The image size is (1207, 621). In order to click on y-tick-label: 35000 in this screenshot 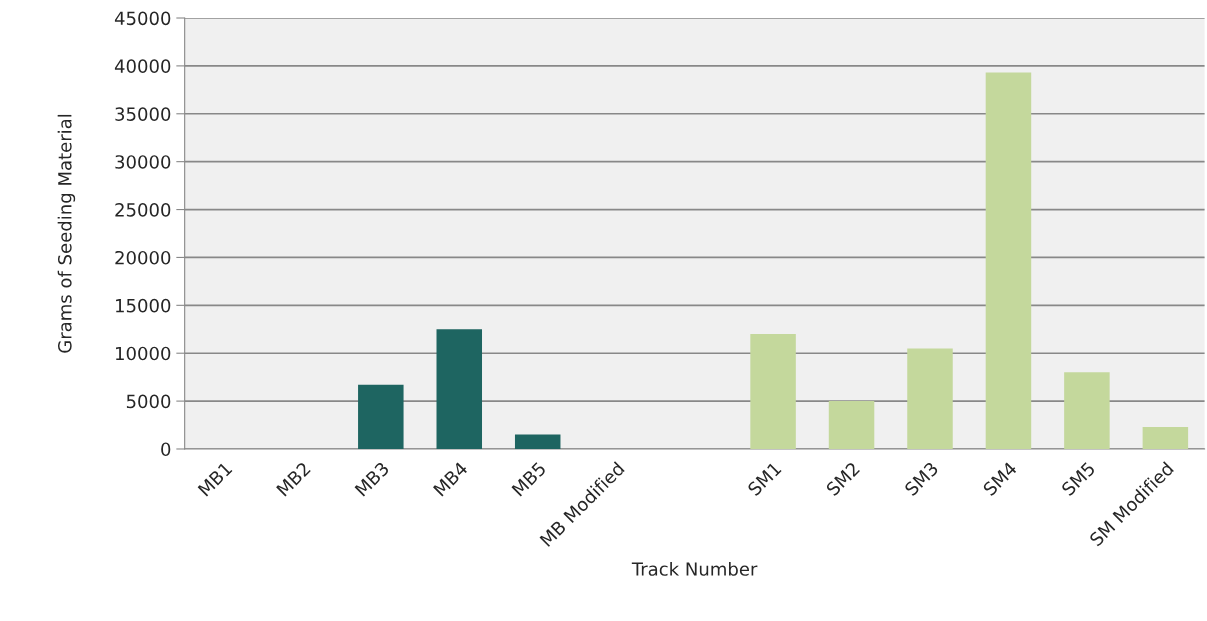, I will do `click(143, 114)`.